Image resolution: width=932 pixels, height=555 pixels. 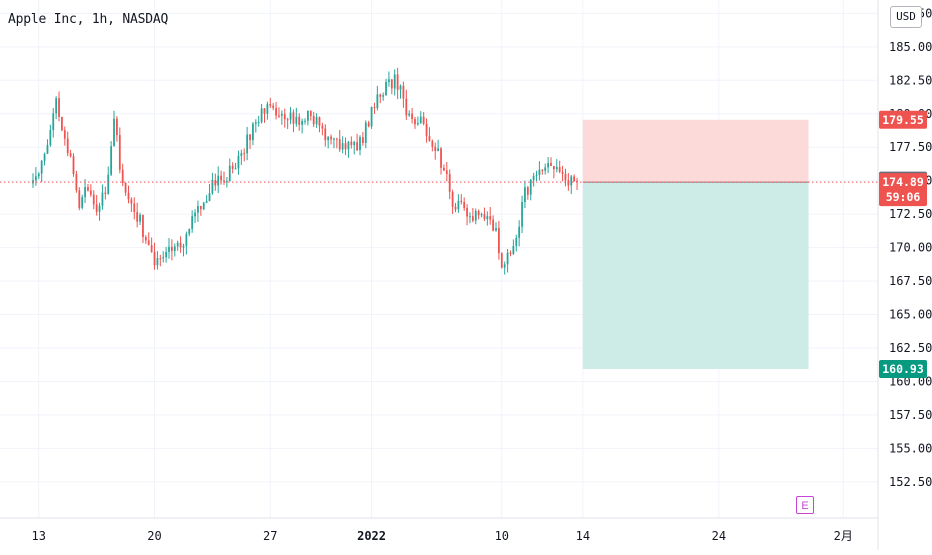 I want to click on take-profit-zone, so click(x=695, y=276).